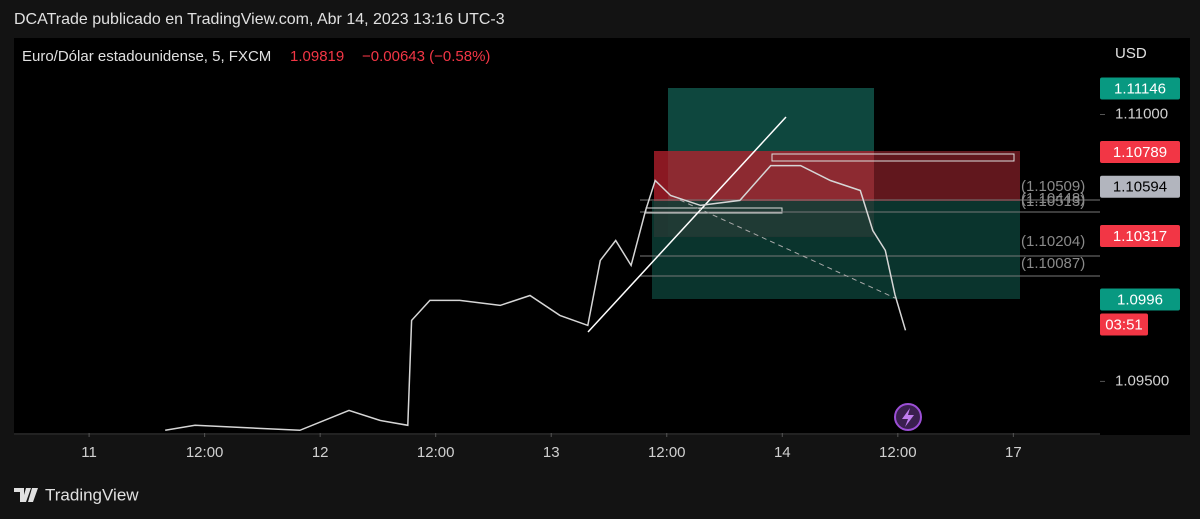  I want to click on zone-outline, so click(893, 157).